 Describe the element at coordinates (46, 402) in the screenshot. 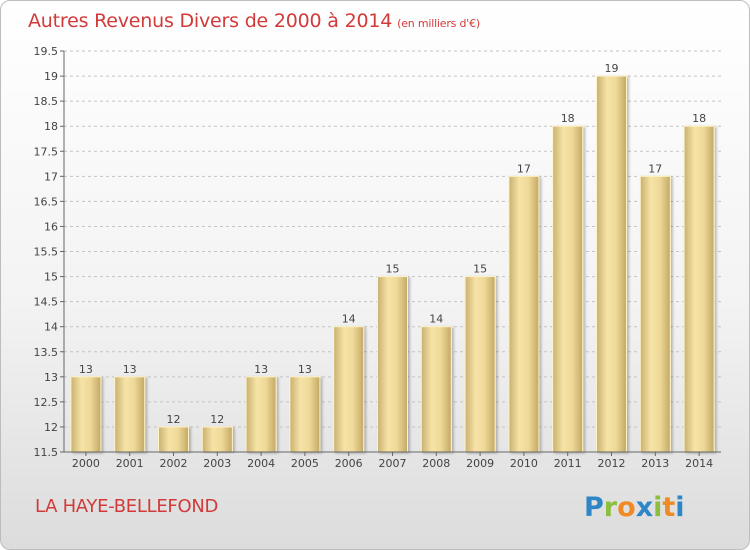

I see `y-tick-label: 12.5` at that location.